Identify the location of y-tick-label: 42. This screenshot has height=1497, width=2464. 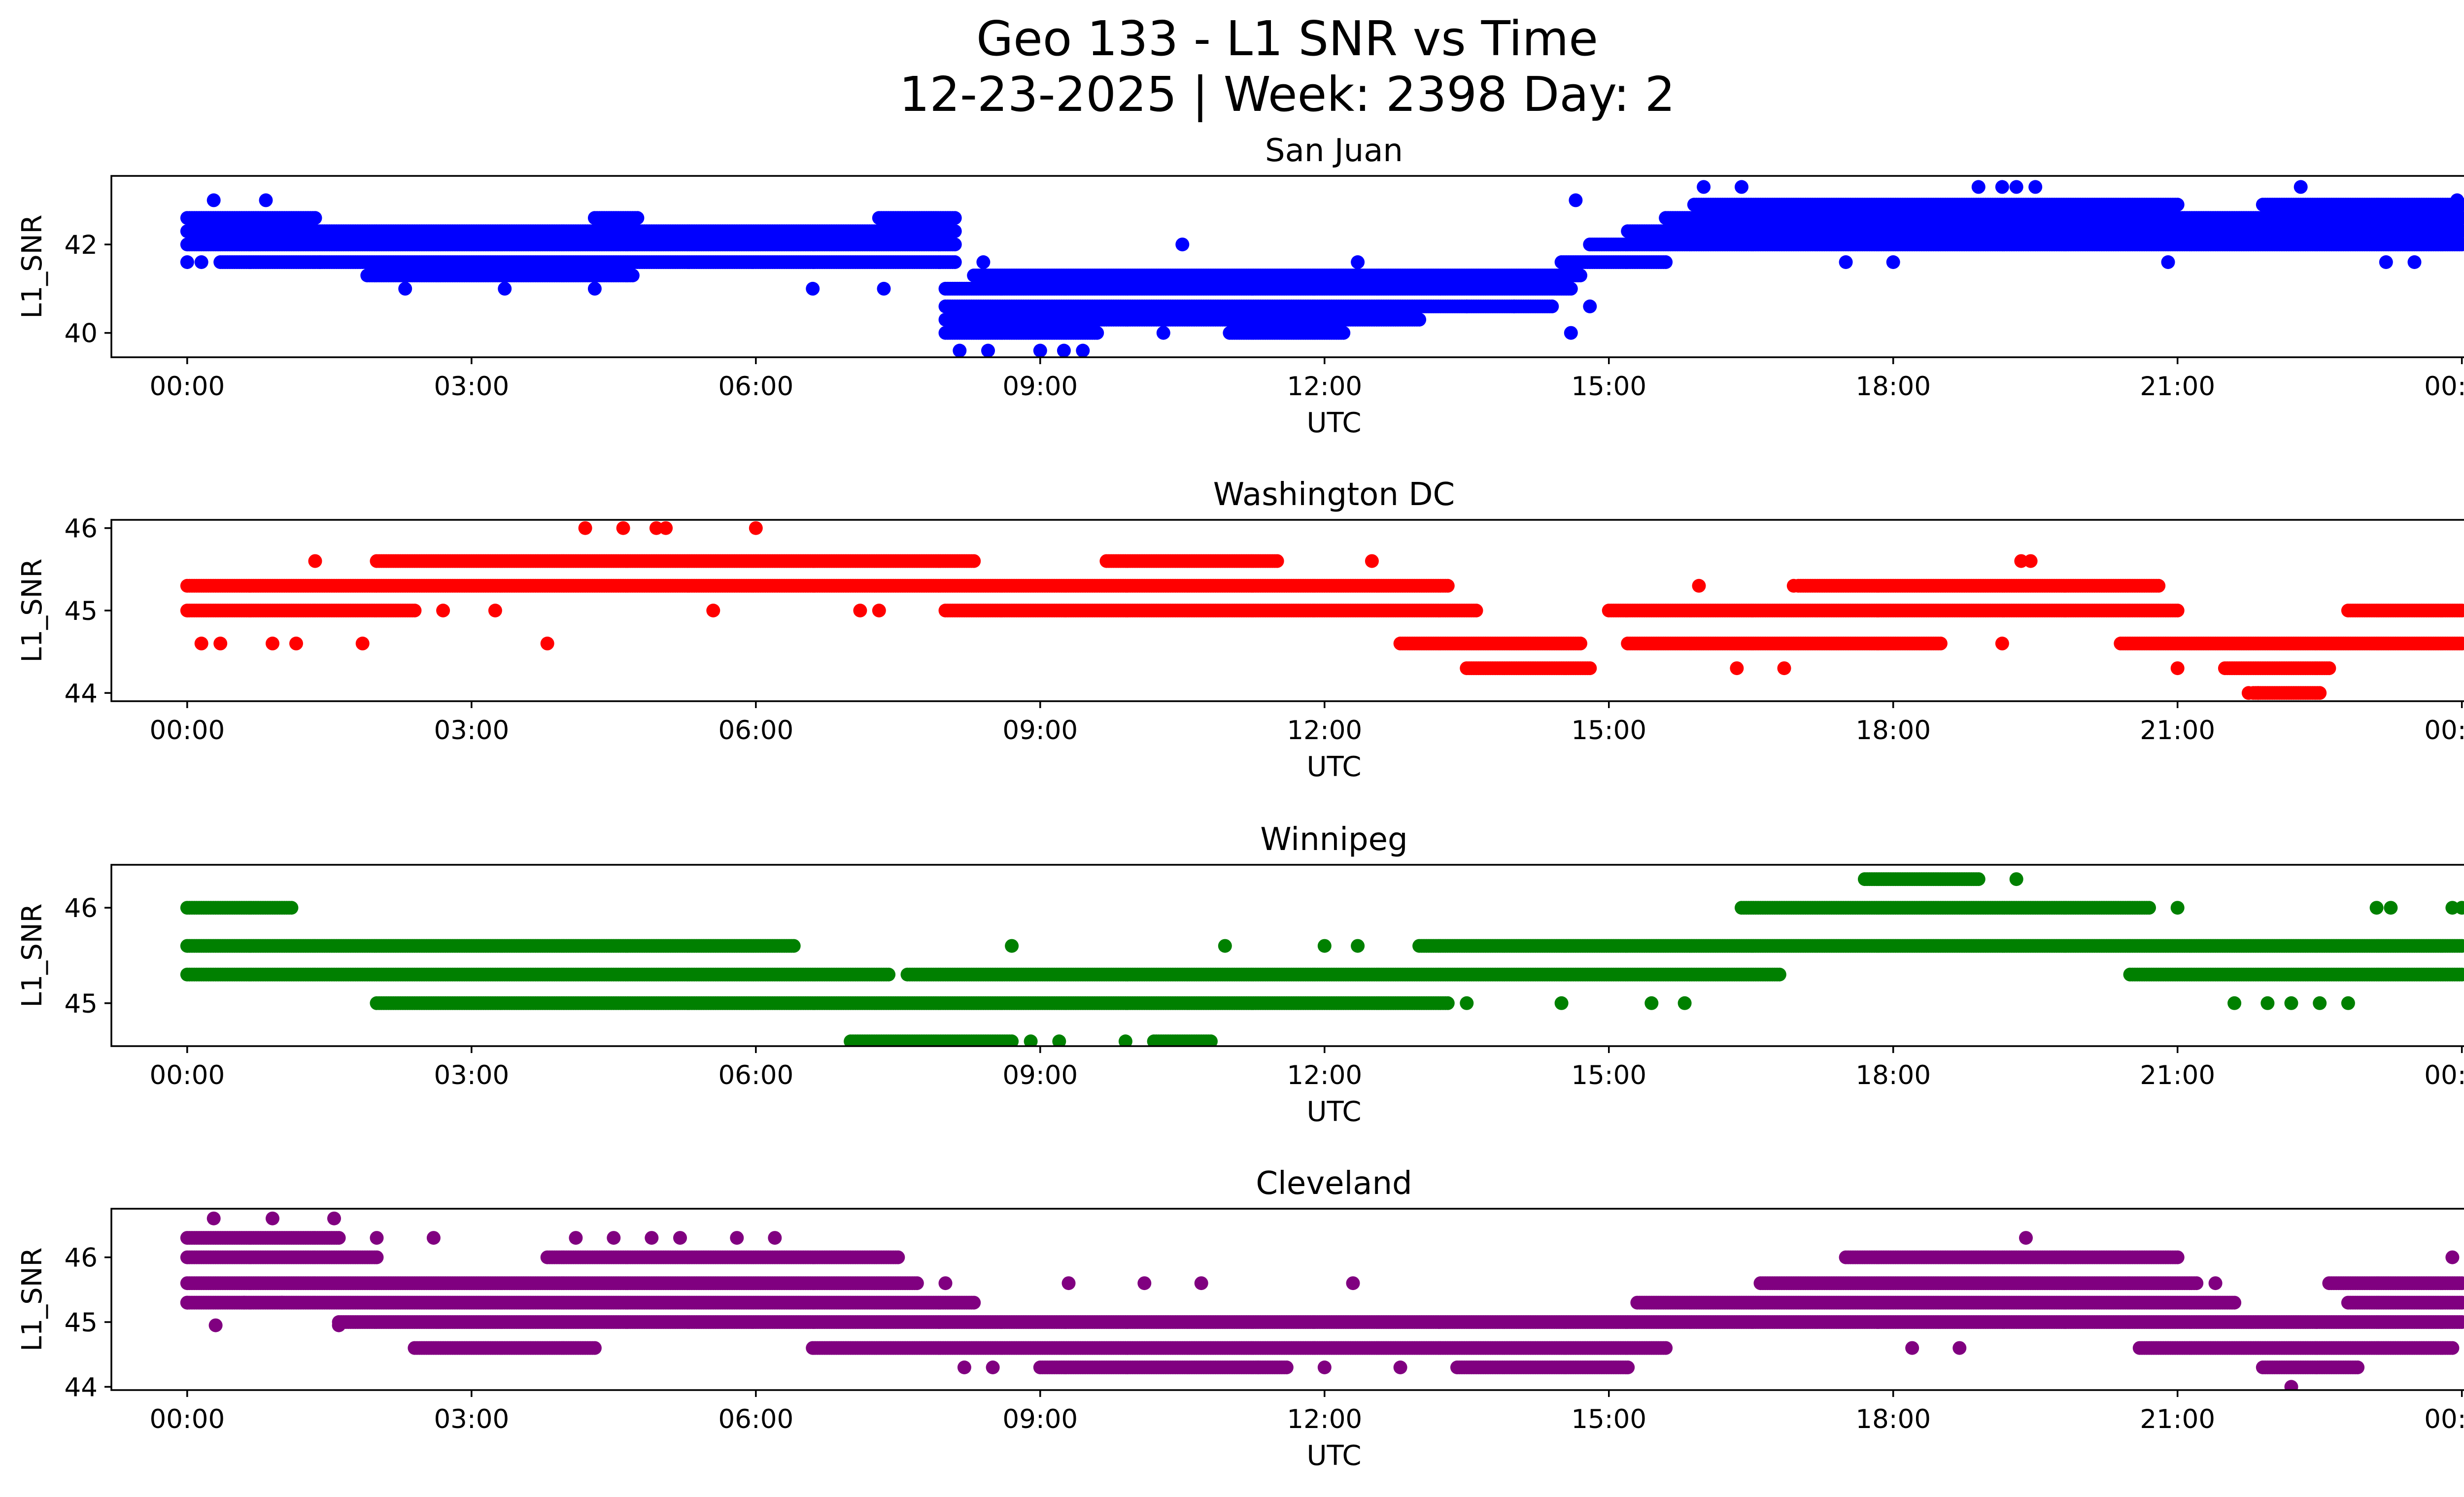
(81, 245).